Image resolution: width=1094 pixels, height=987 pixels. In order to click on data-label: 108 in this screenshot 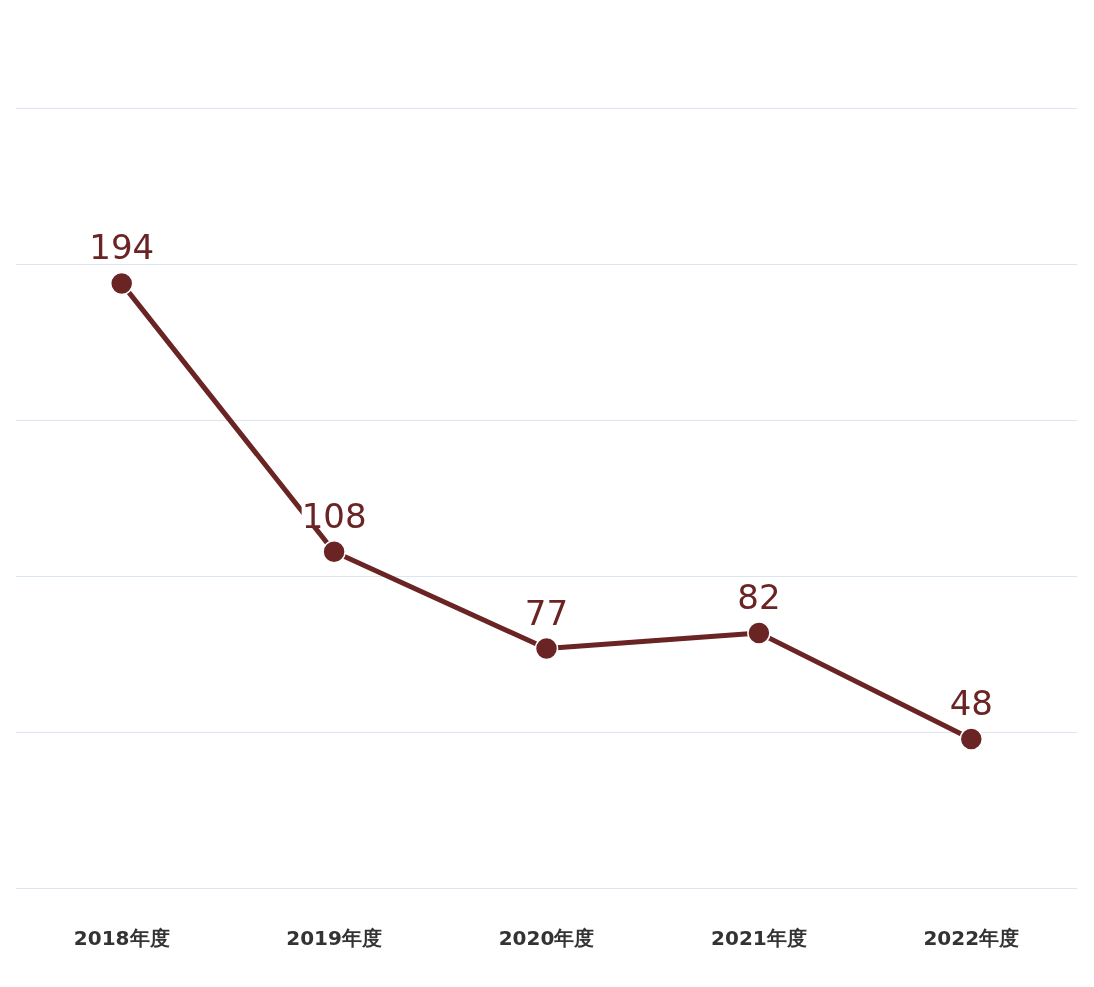, I will do `click(334, 515)`.